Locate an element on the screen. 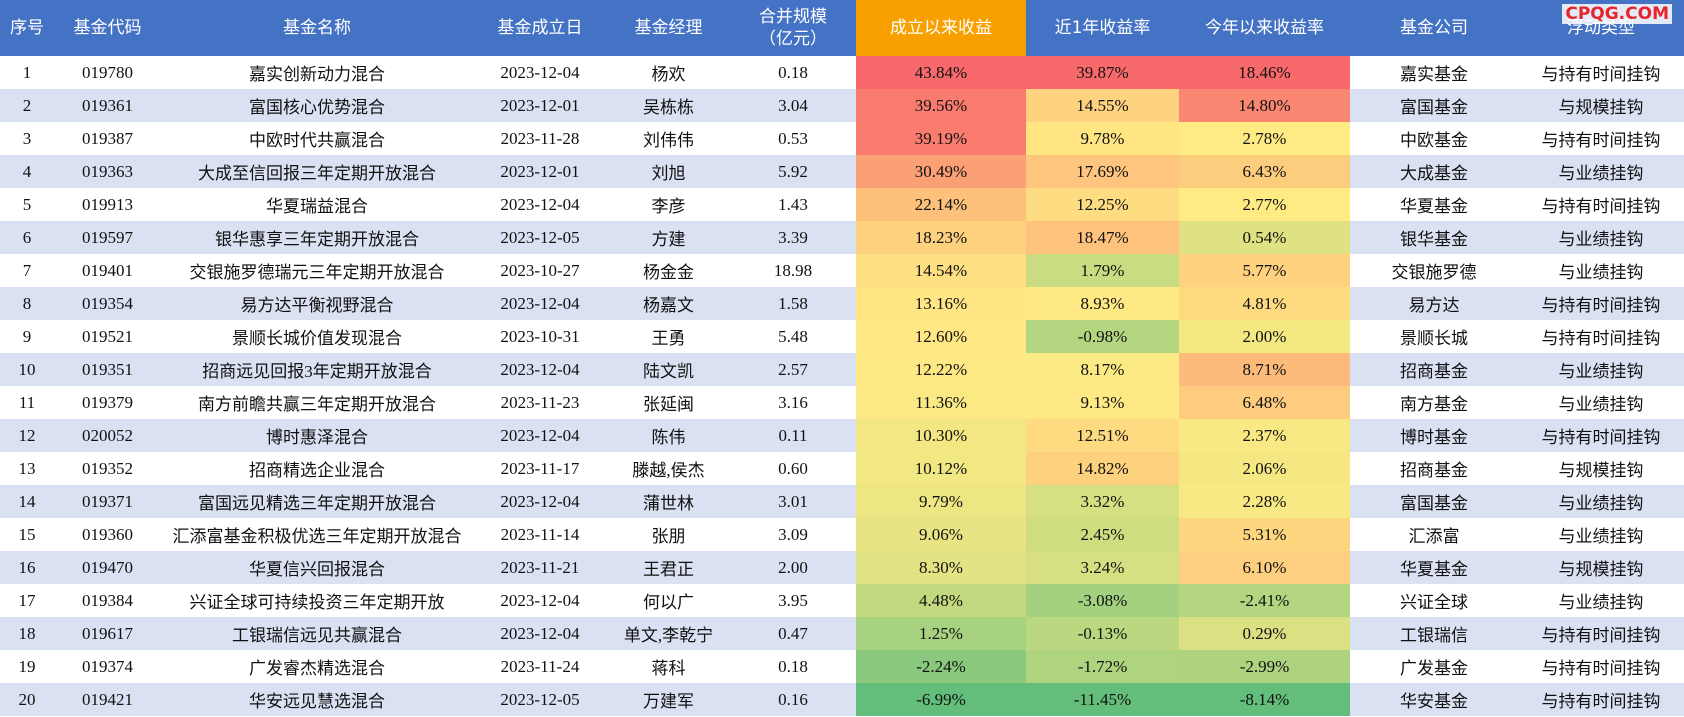 This screenshot has height=717, width=1684. cell: 019352 is located at coordinates (107, 468).